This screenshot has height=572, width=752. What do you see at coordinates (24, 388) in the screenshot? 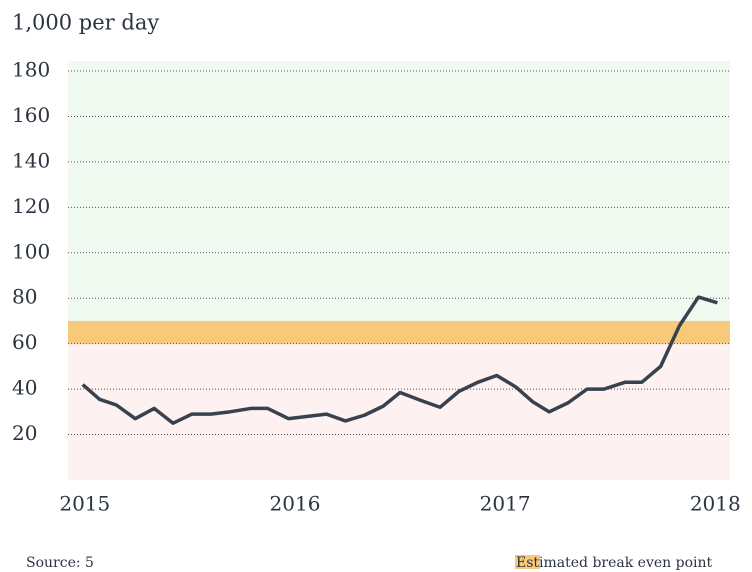
I see `y-tick-label: 40` at bounding box center [24, 388].